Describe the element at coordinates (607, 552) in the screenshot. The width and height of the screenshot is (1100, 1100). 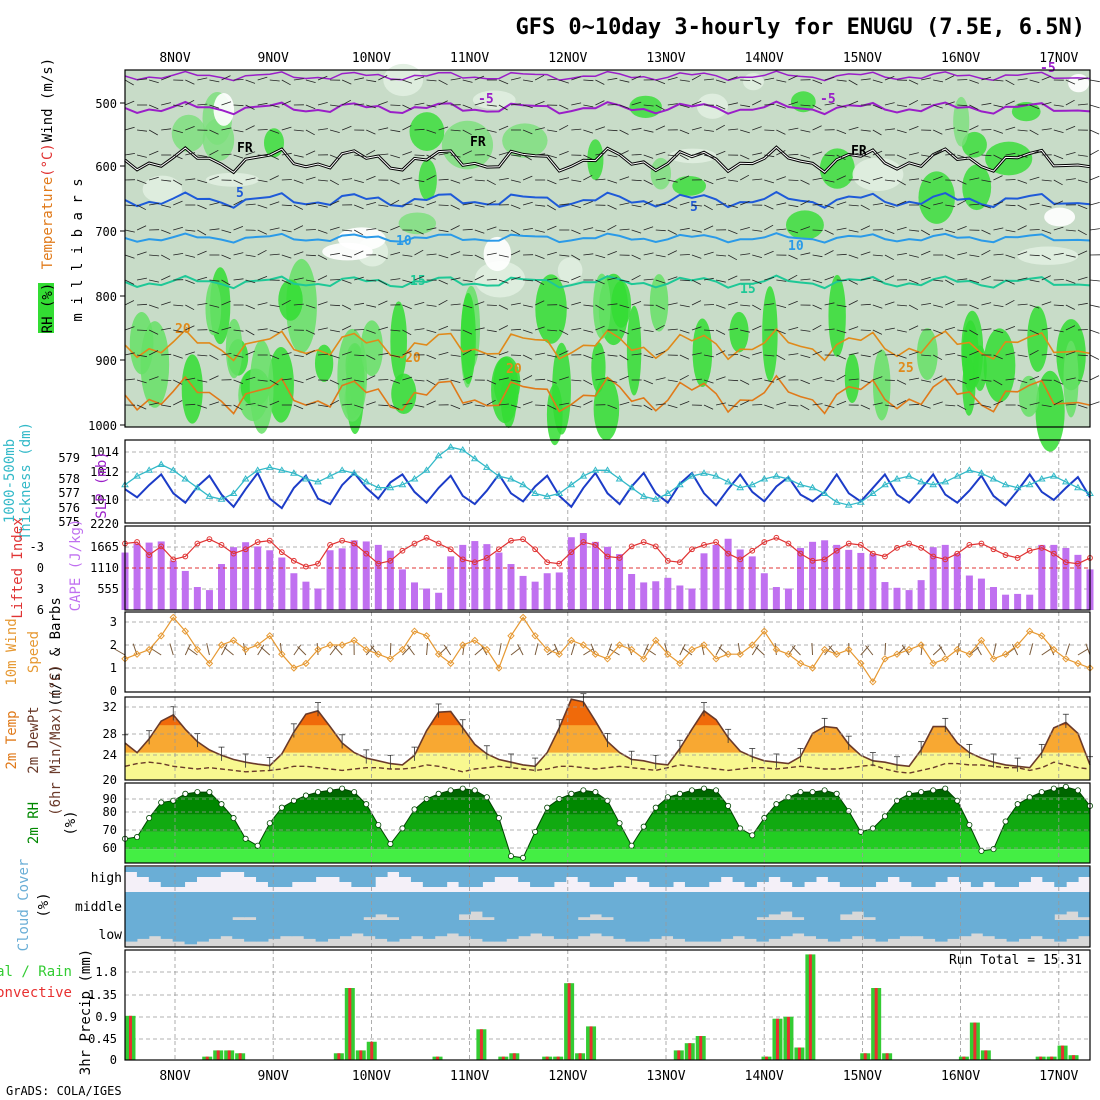
I see `lifted-index-line` at that location.